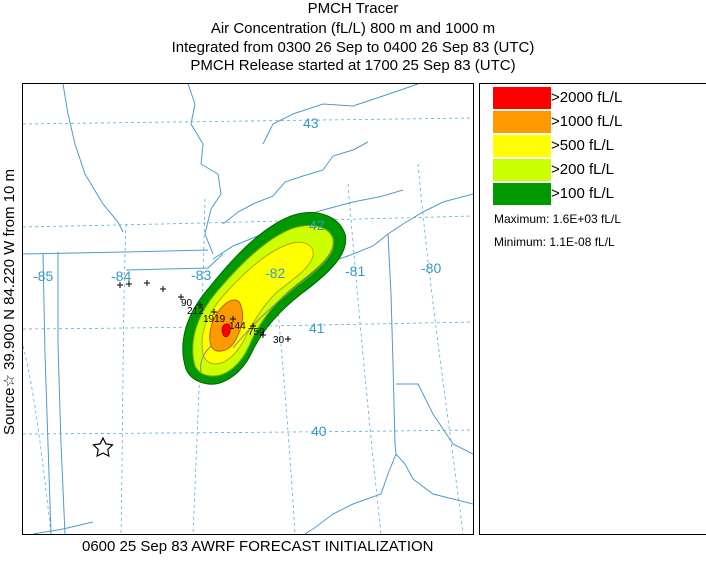 Image resolution: width=706 pixels, height=562 pixels. Describe the element at coordinates (353, 8) in the screenshot. I see `chart-title: PMCH Tracer` at that location.